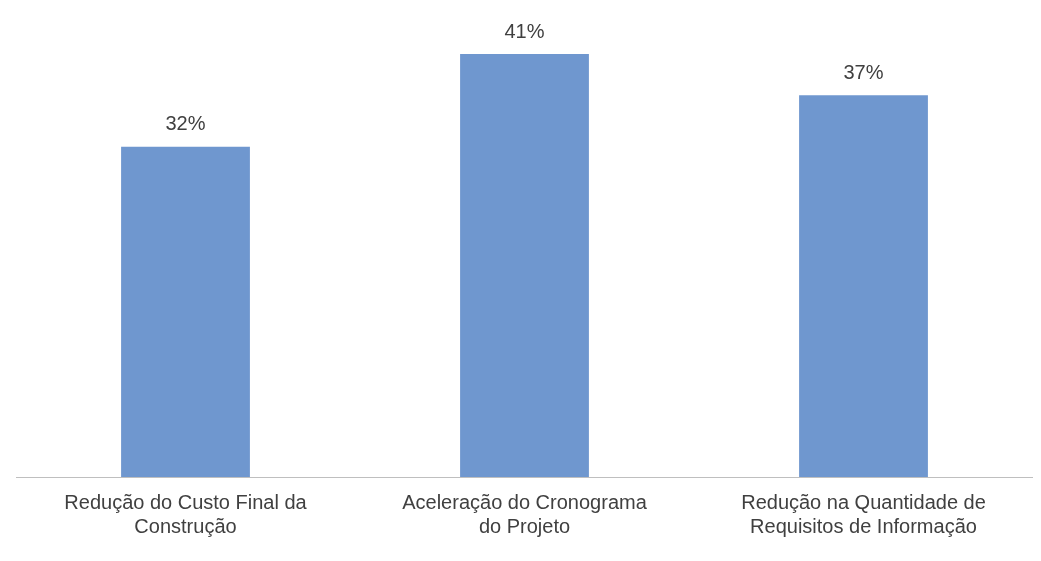  I want to click on x-tick-label: Redução do Custo Final da Construção, so click(186, 513).